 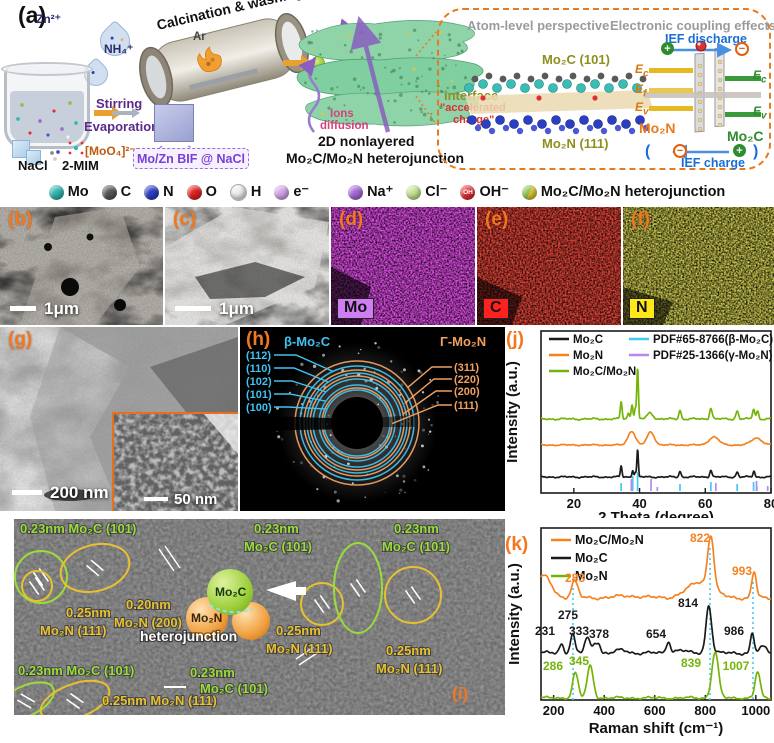 What do you see at coordinates (574, 503) in the screenshot?
I see `x-tick-label: 20` at bounding box center [574, 503].